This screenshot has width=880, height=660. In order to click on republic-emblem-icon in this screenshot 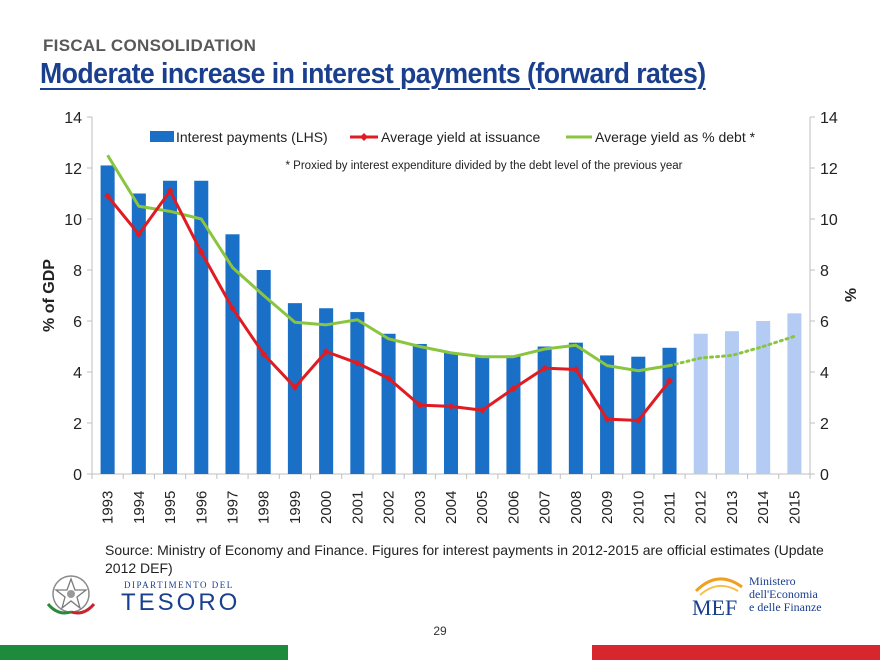, I will do `click(71, 595)`.